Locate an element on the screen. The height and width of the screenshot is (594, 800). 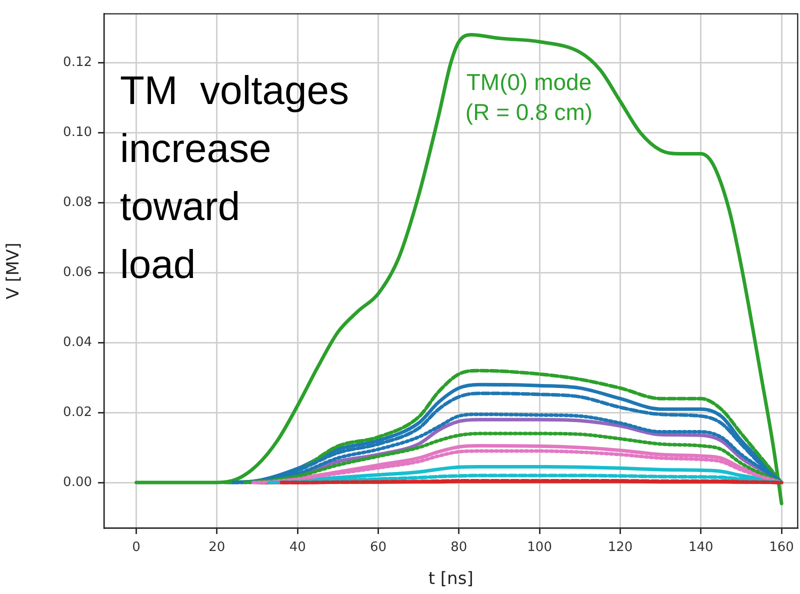
x-tick-label: 80 is located at coordinates (459, 548).